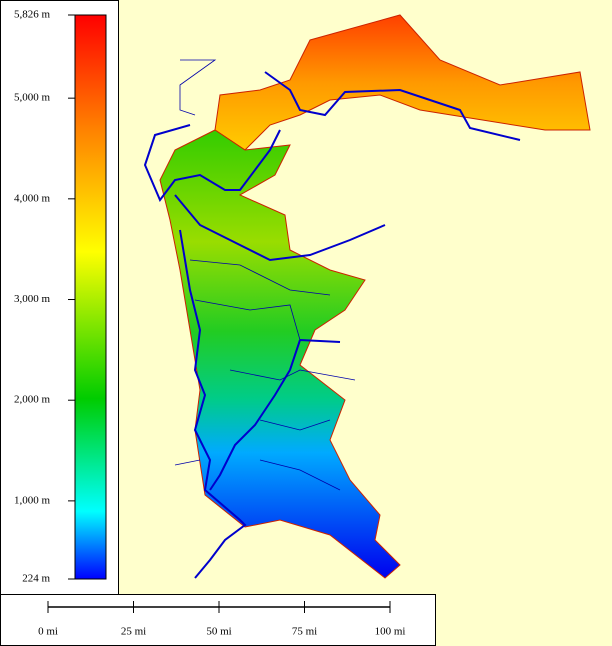 This screenshot has width=612, height=646. Describe the element at coordinates (32, 400) in the screenshot. I see `legend-label: 2,000 m` at that location.